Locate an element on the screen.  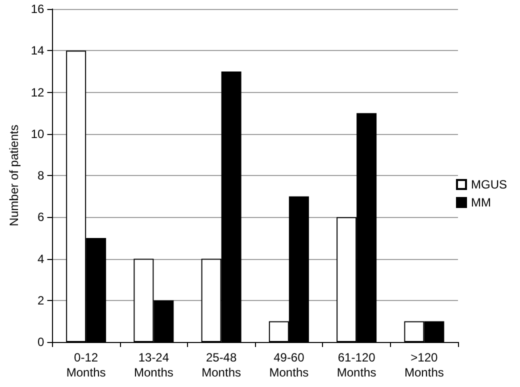
y-tick-label: 6 is located at coordinates (41, 217).